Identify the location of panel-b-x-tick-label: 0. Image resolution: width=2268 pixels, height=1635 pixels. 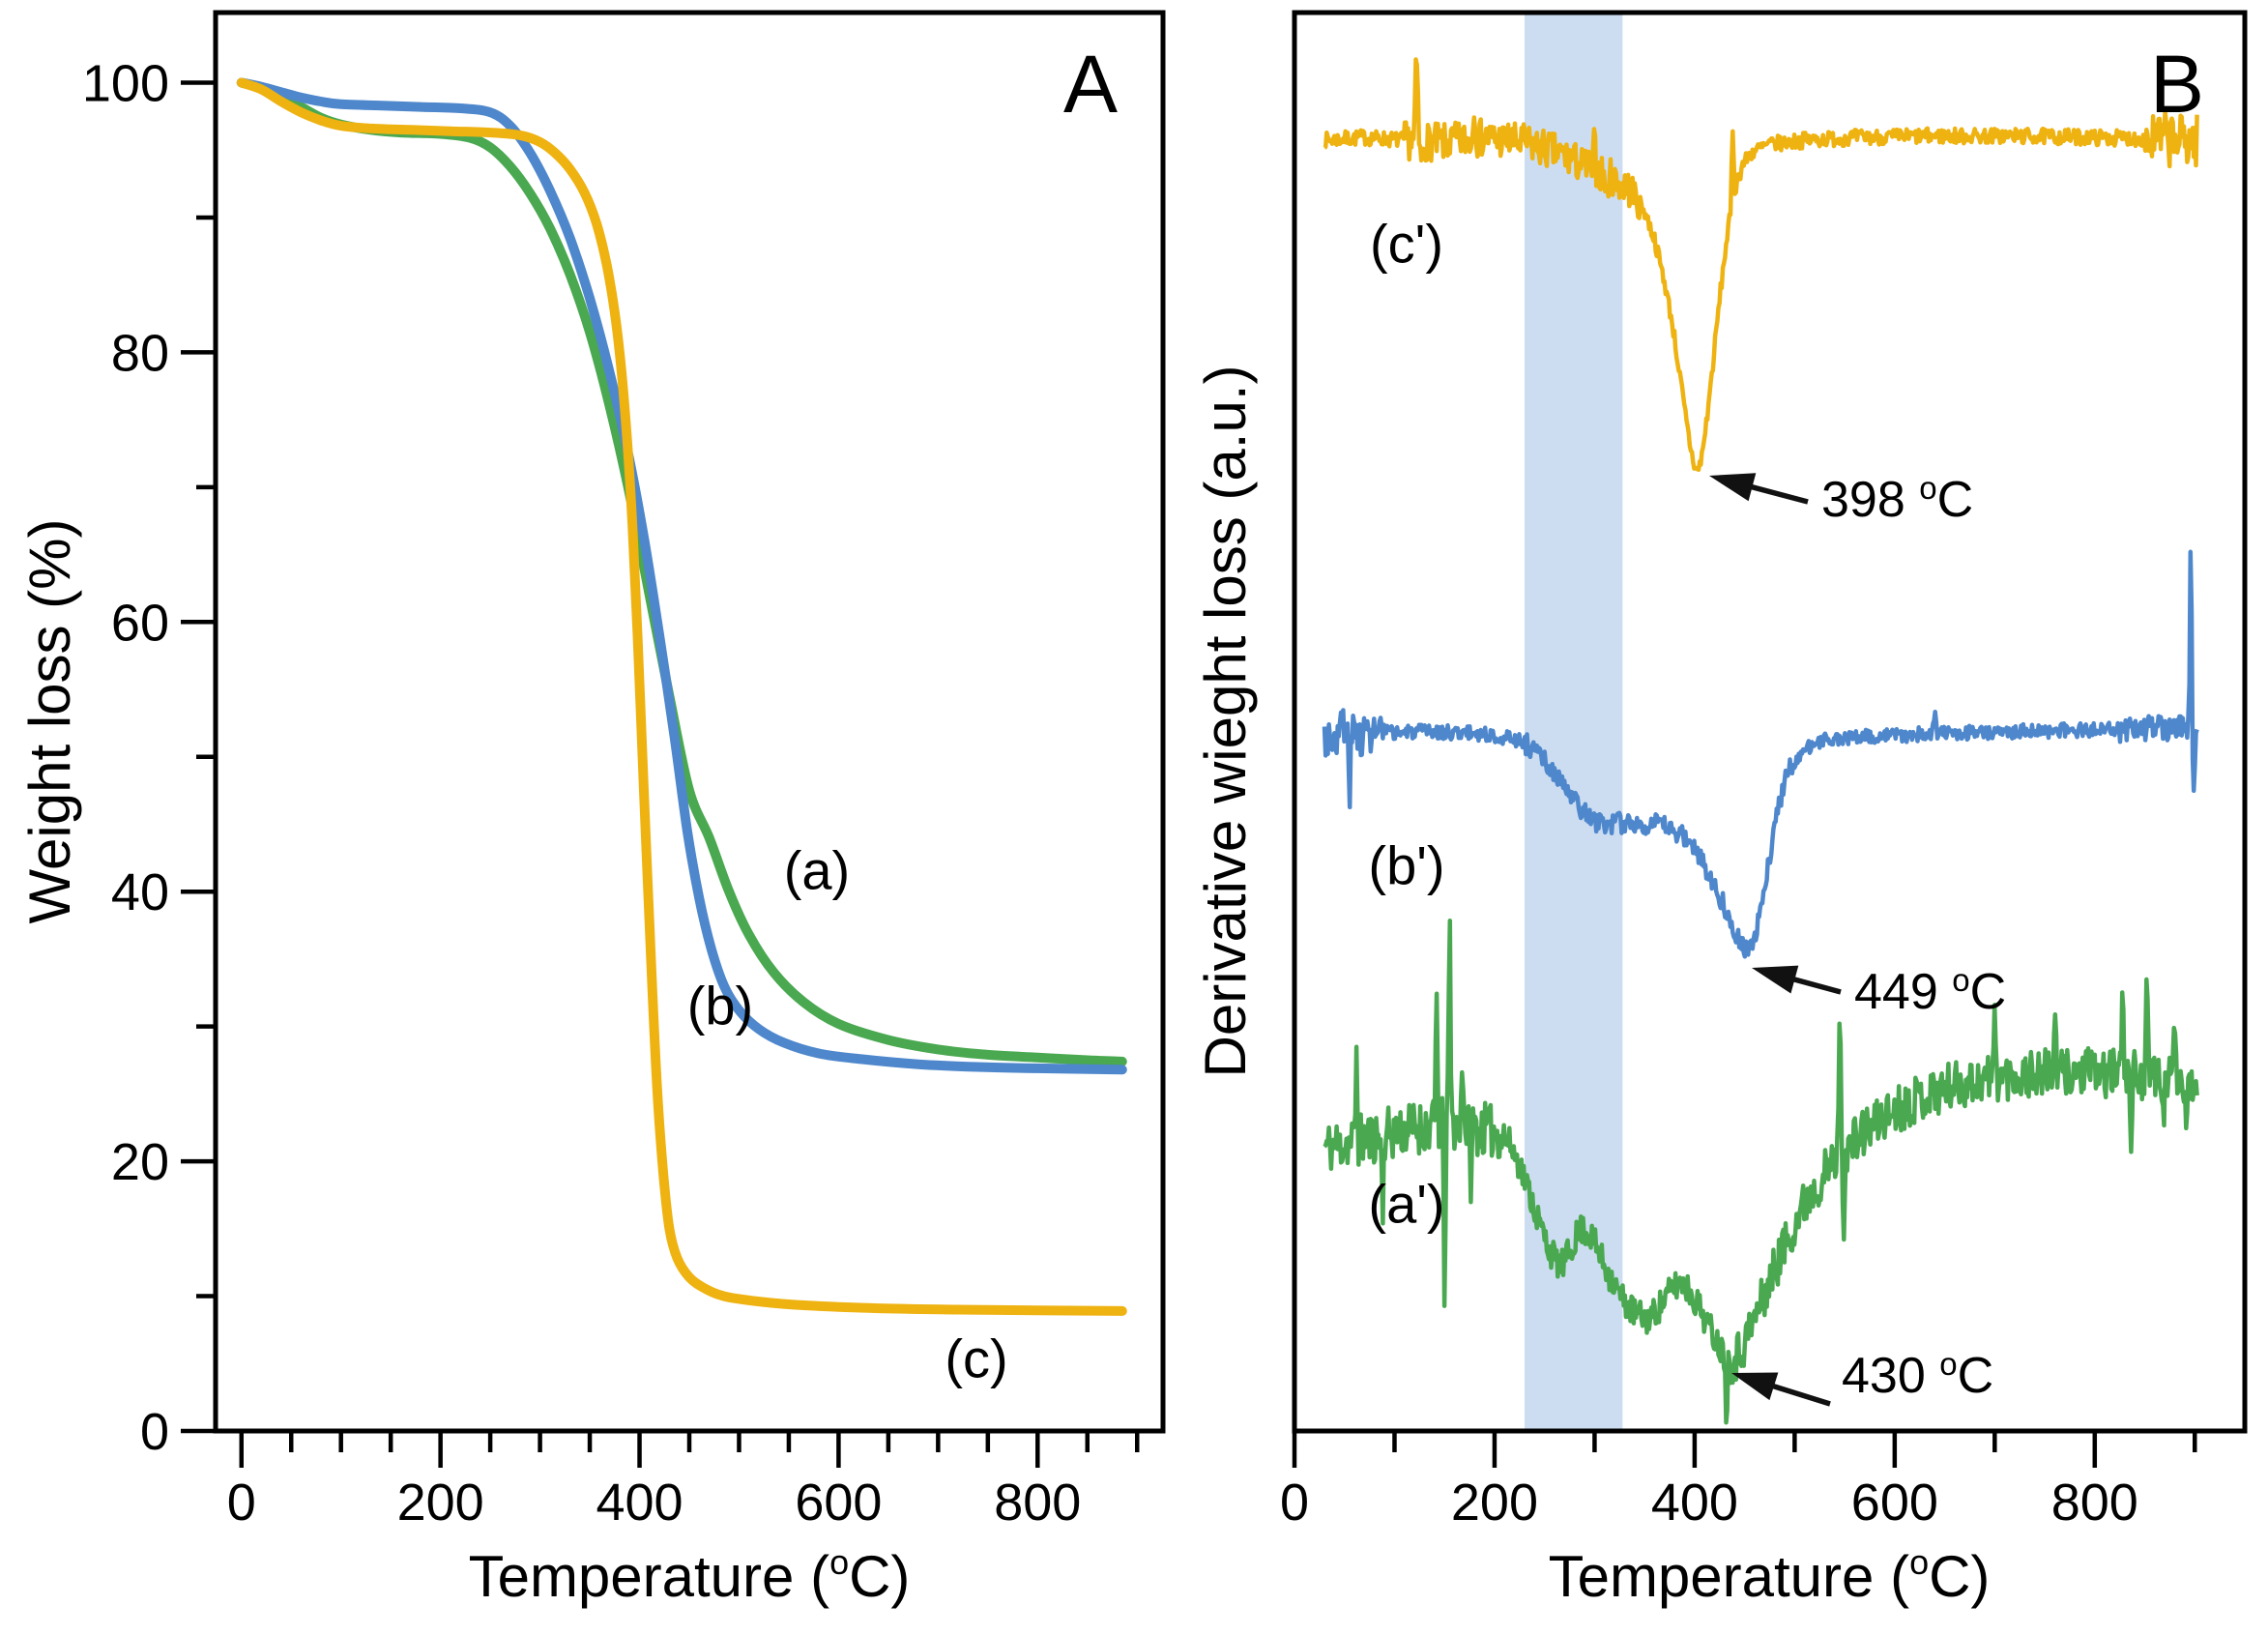
(1294, 1503).